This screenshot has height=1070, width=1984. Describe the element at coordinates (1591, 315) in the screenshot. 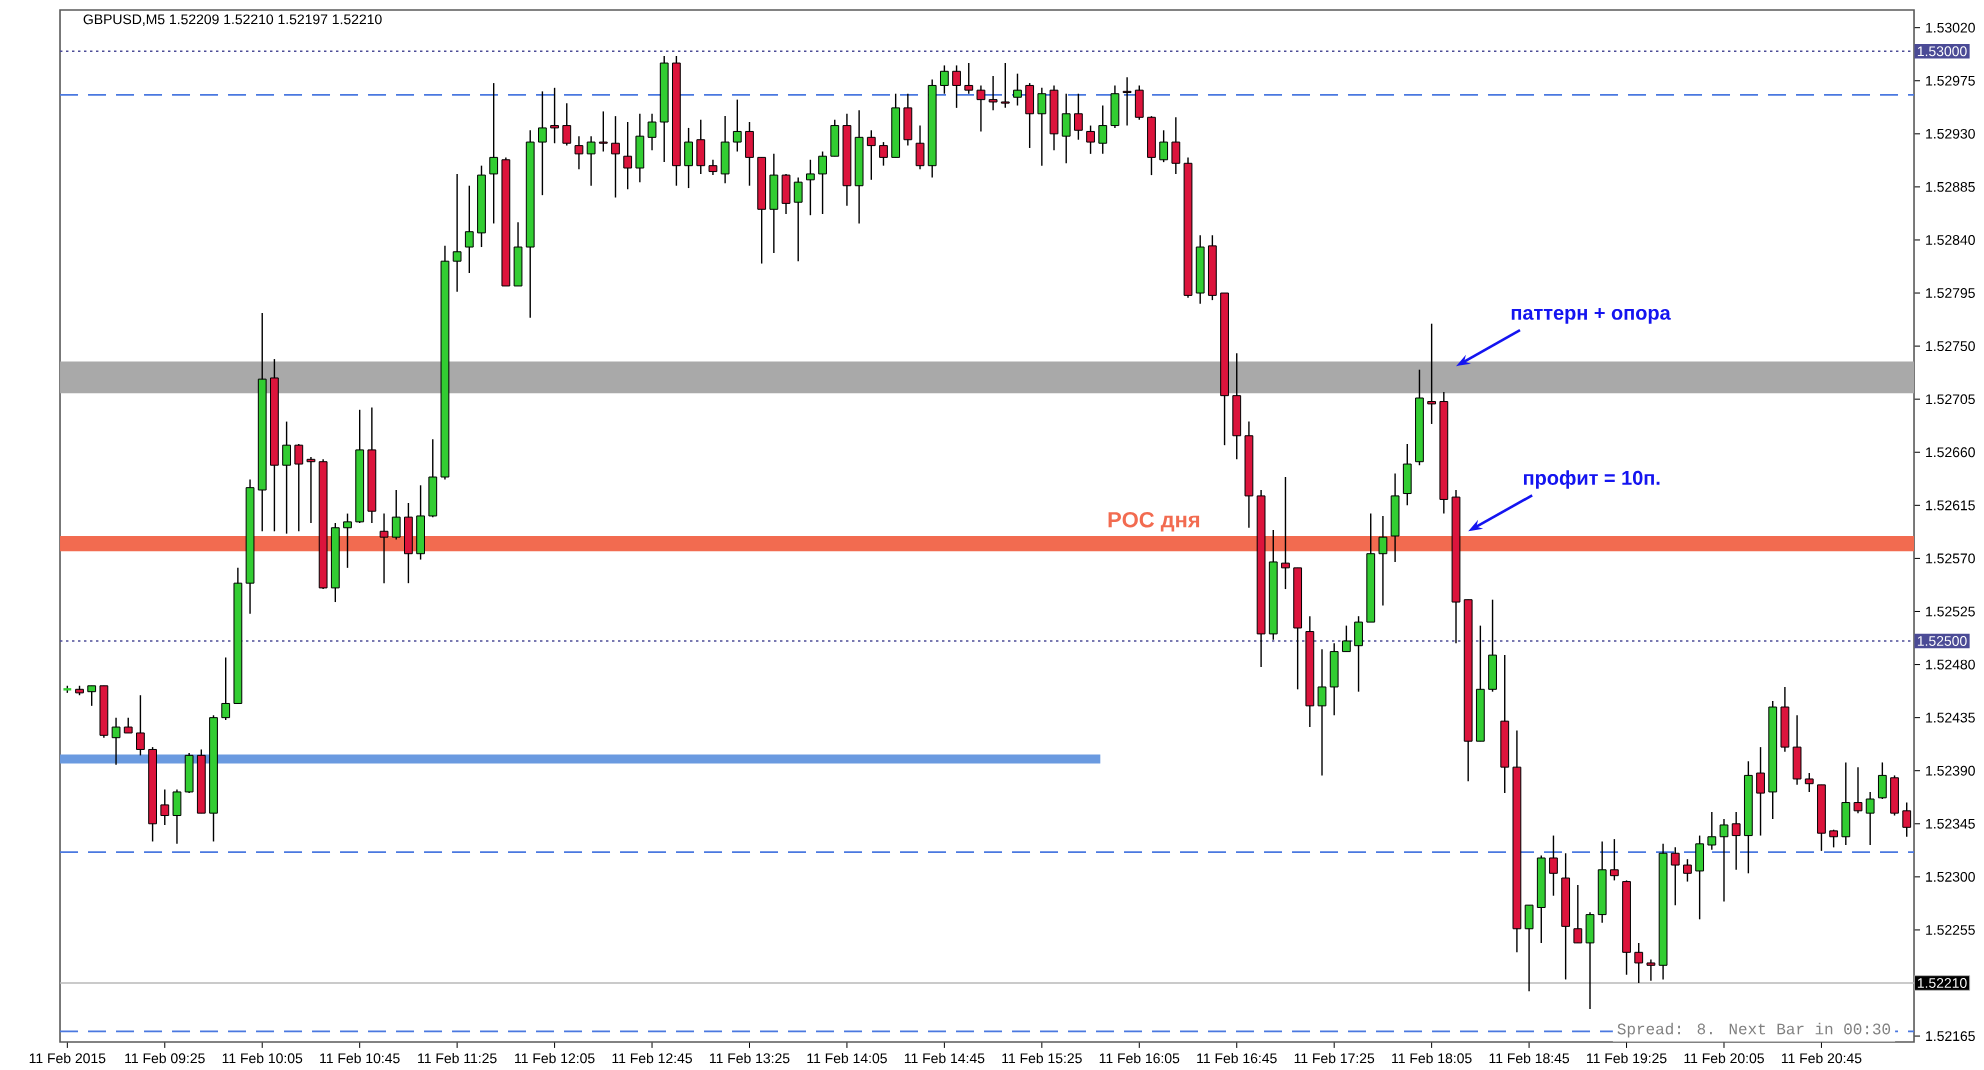

I see `annotation: паттерн + опора` at that location.